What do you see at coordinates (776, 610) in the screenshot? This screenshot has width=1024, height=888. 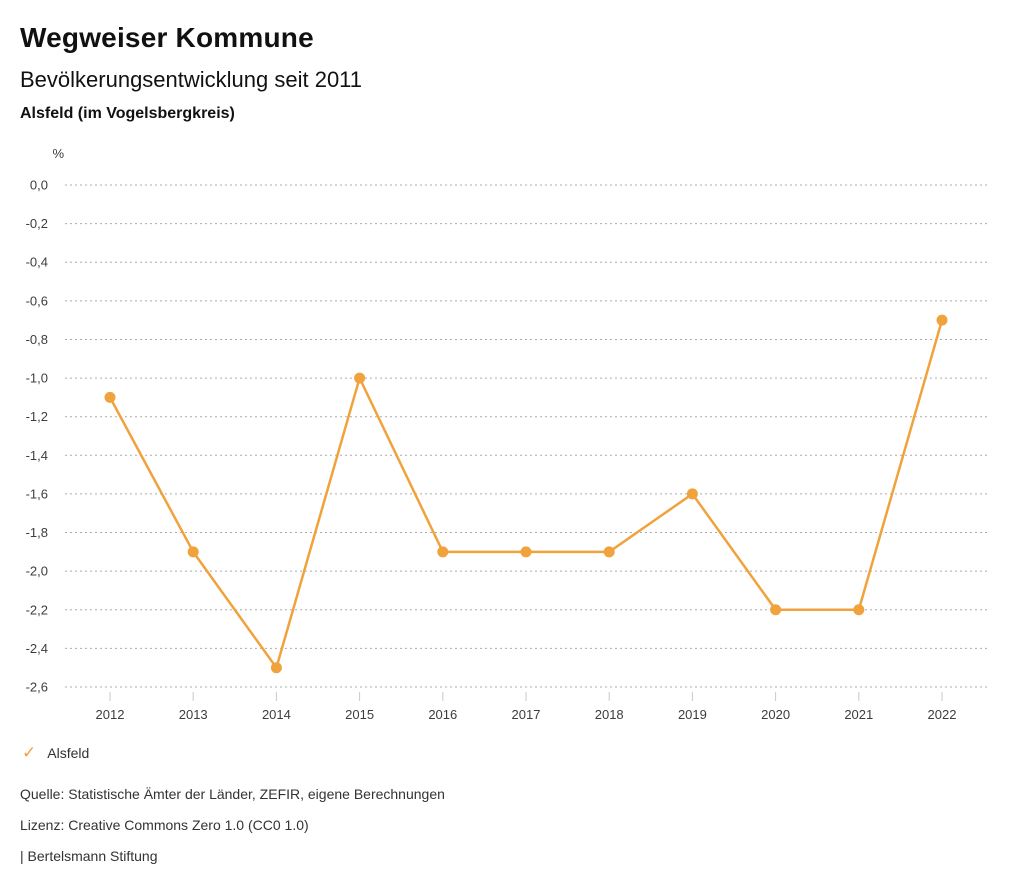 I see `data-point-2020` at bounding box center [776, 610].